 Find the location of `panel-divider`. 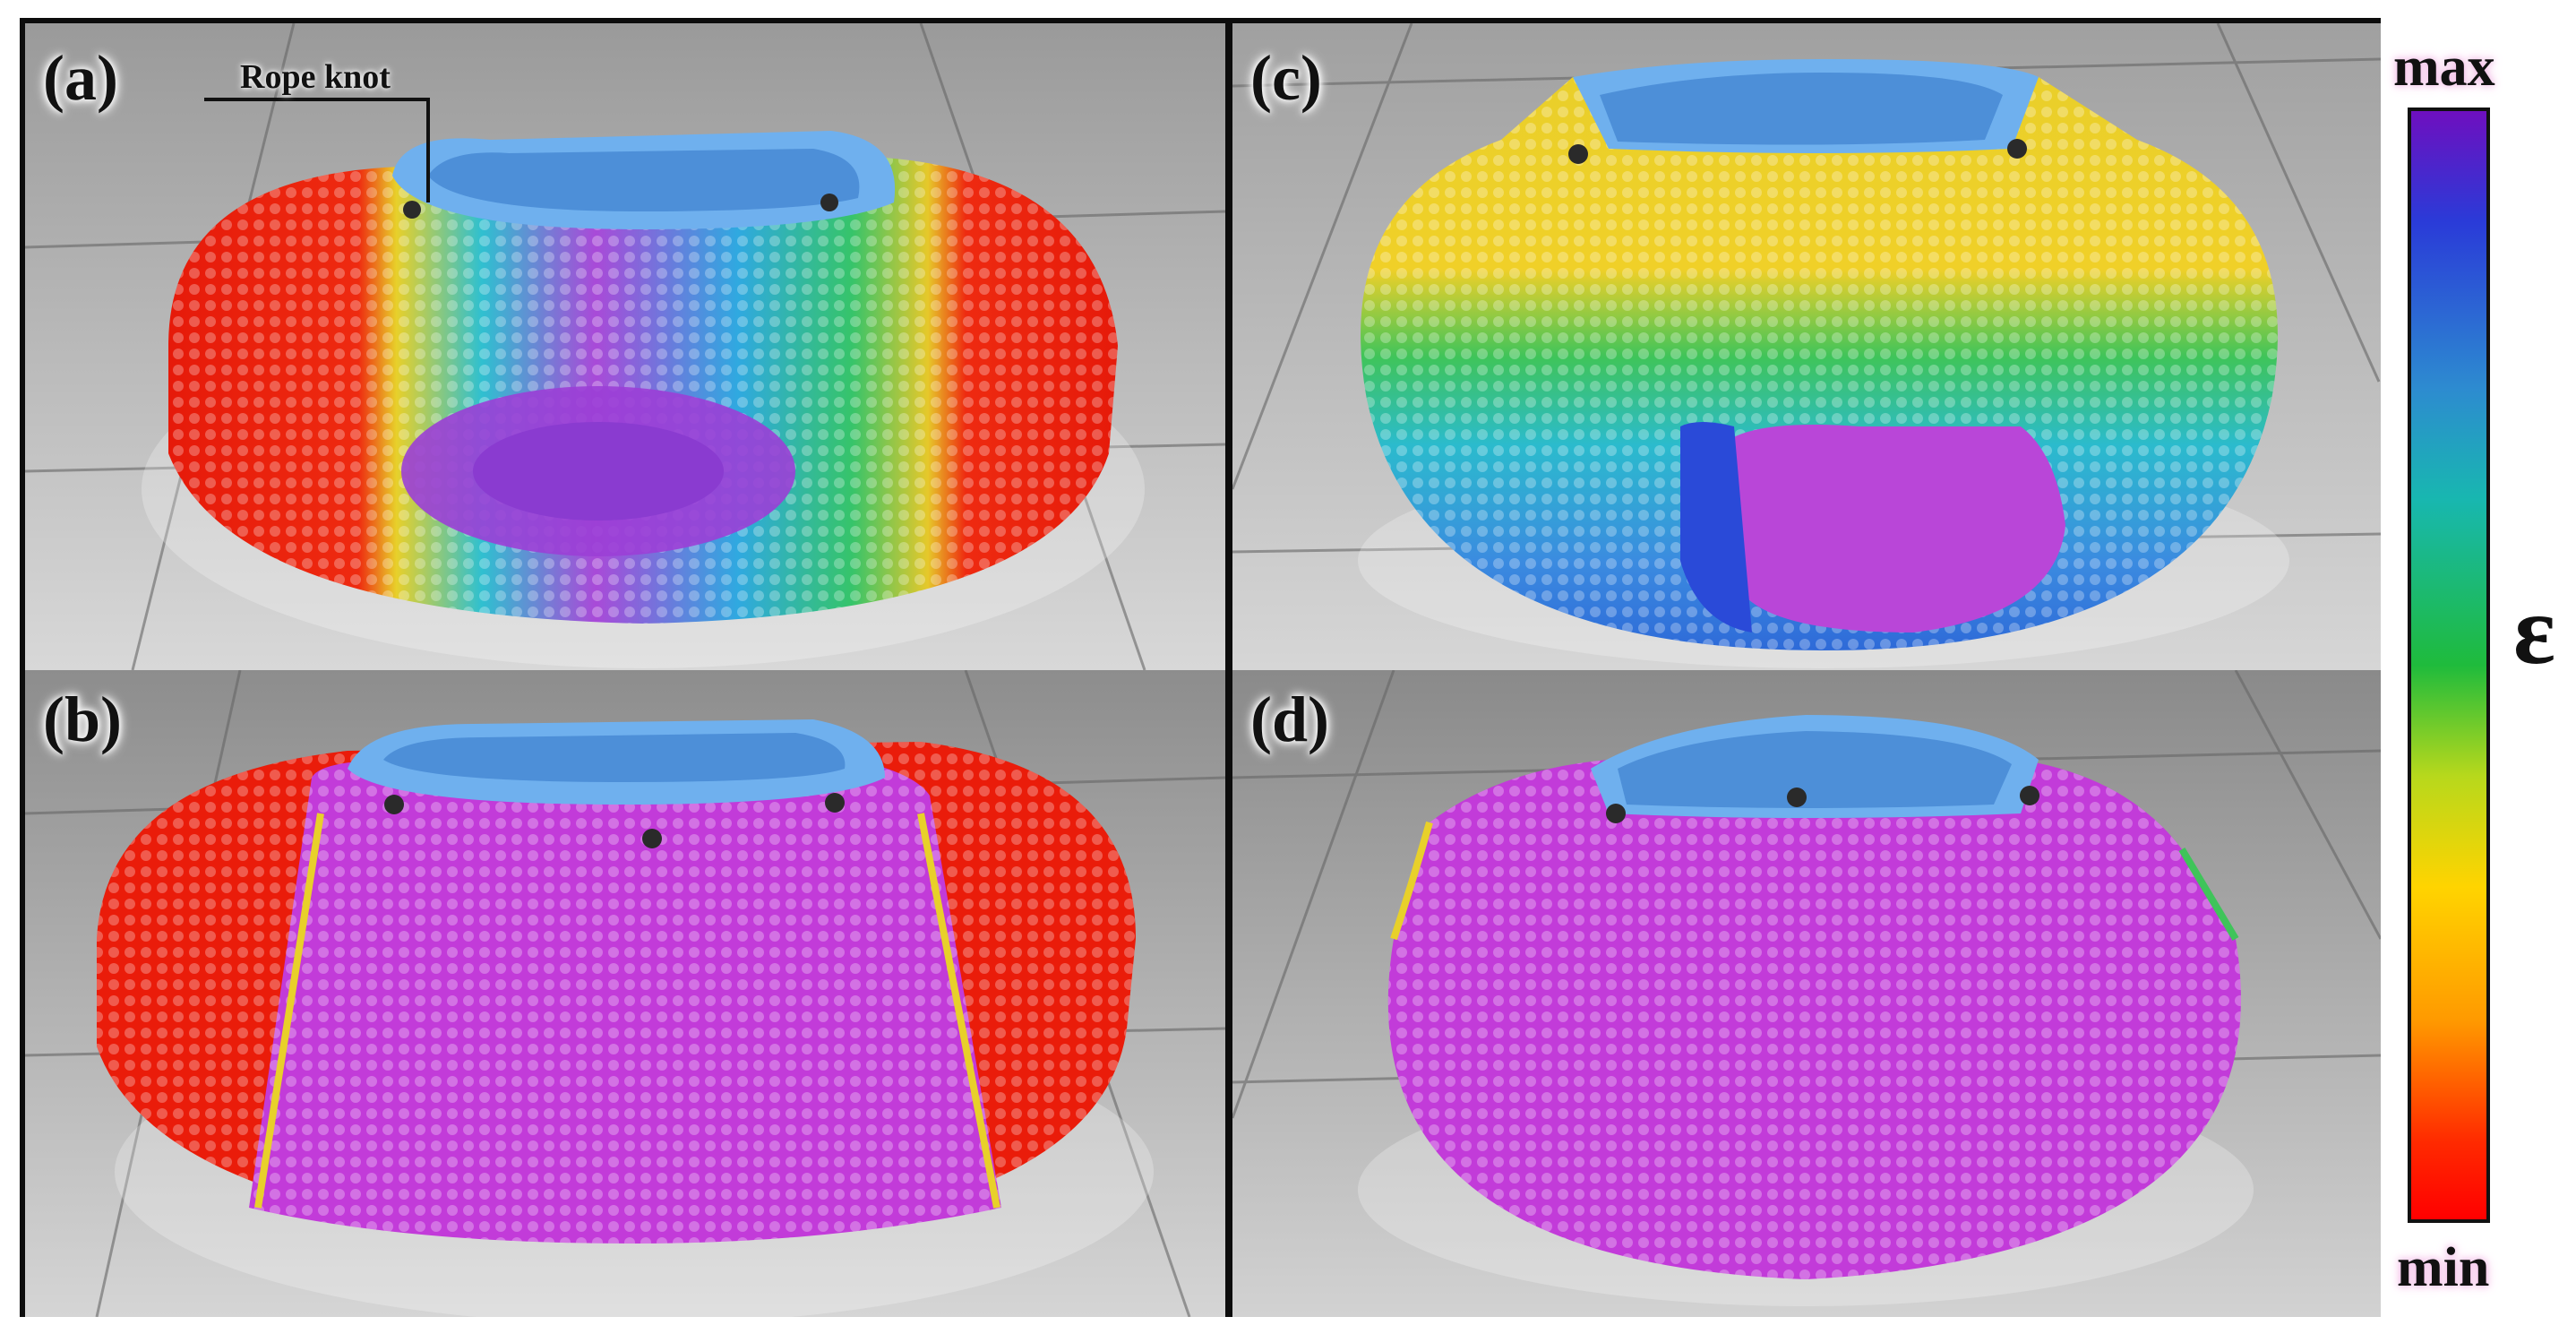

panel-divider is located at coordinates (1228, 667).